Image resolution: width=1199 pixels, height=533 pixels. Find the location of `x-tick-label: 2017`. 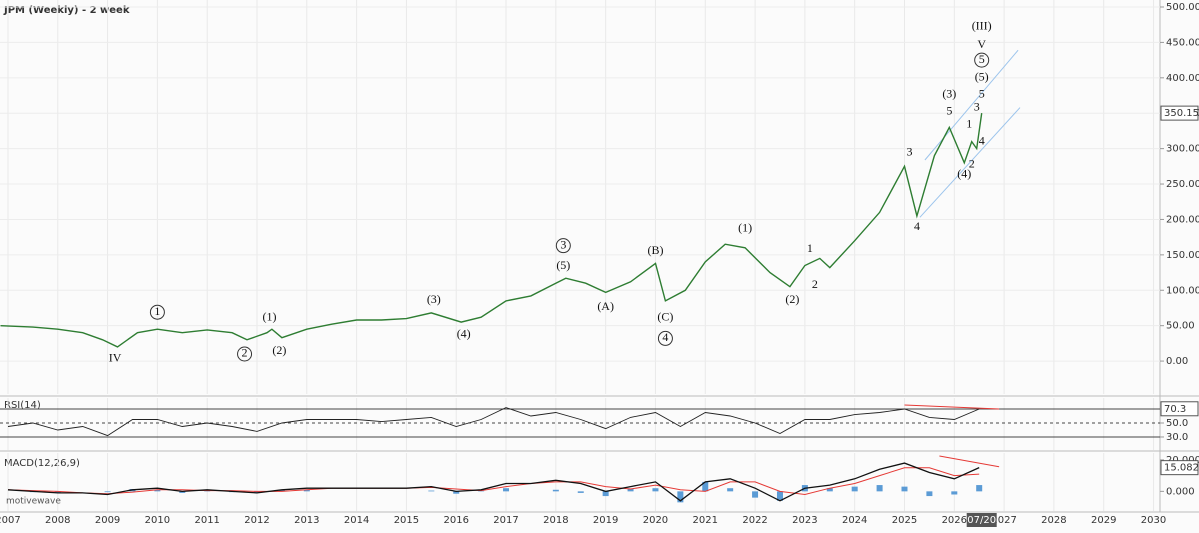

x-tick-label: 2017 is located at coordinates (505, 520).